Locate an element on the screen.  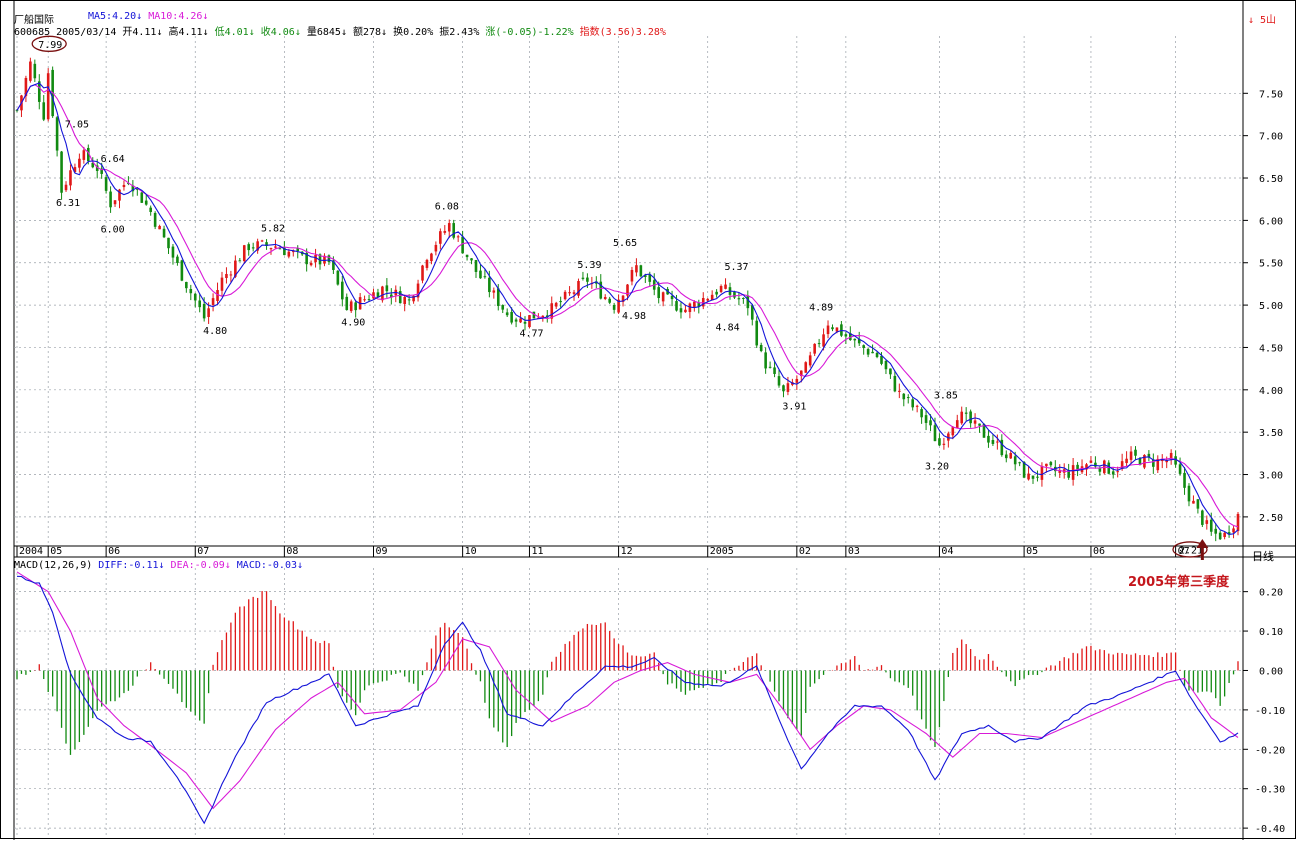
x-tick-label: 05 is located at coordinates (1032, 551).